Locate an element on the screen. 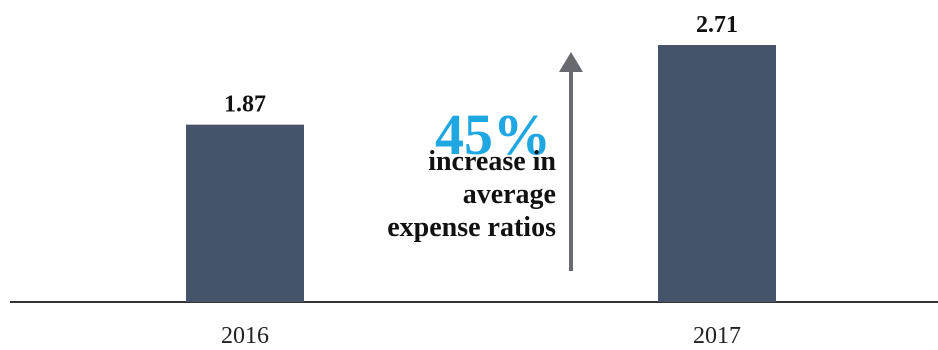 Image resolution: width=938 pixels, height=350 pixels. annotation-percent: 45% is located at coordinates (493, 134).